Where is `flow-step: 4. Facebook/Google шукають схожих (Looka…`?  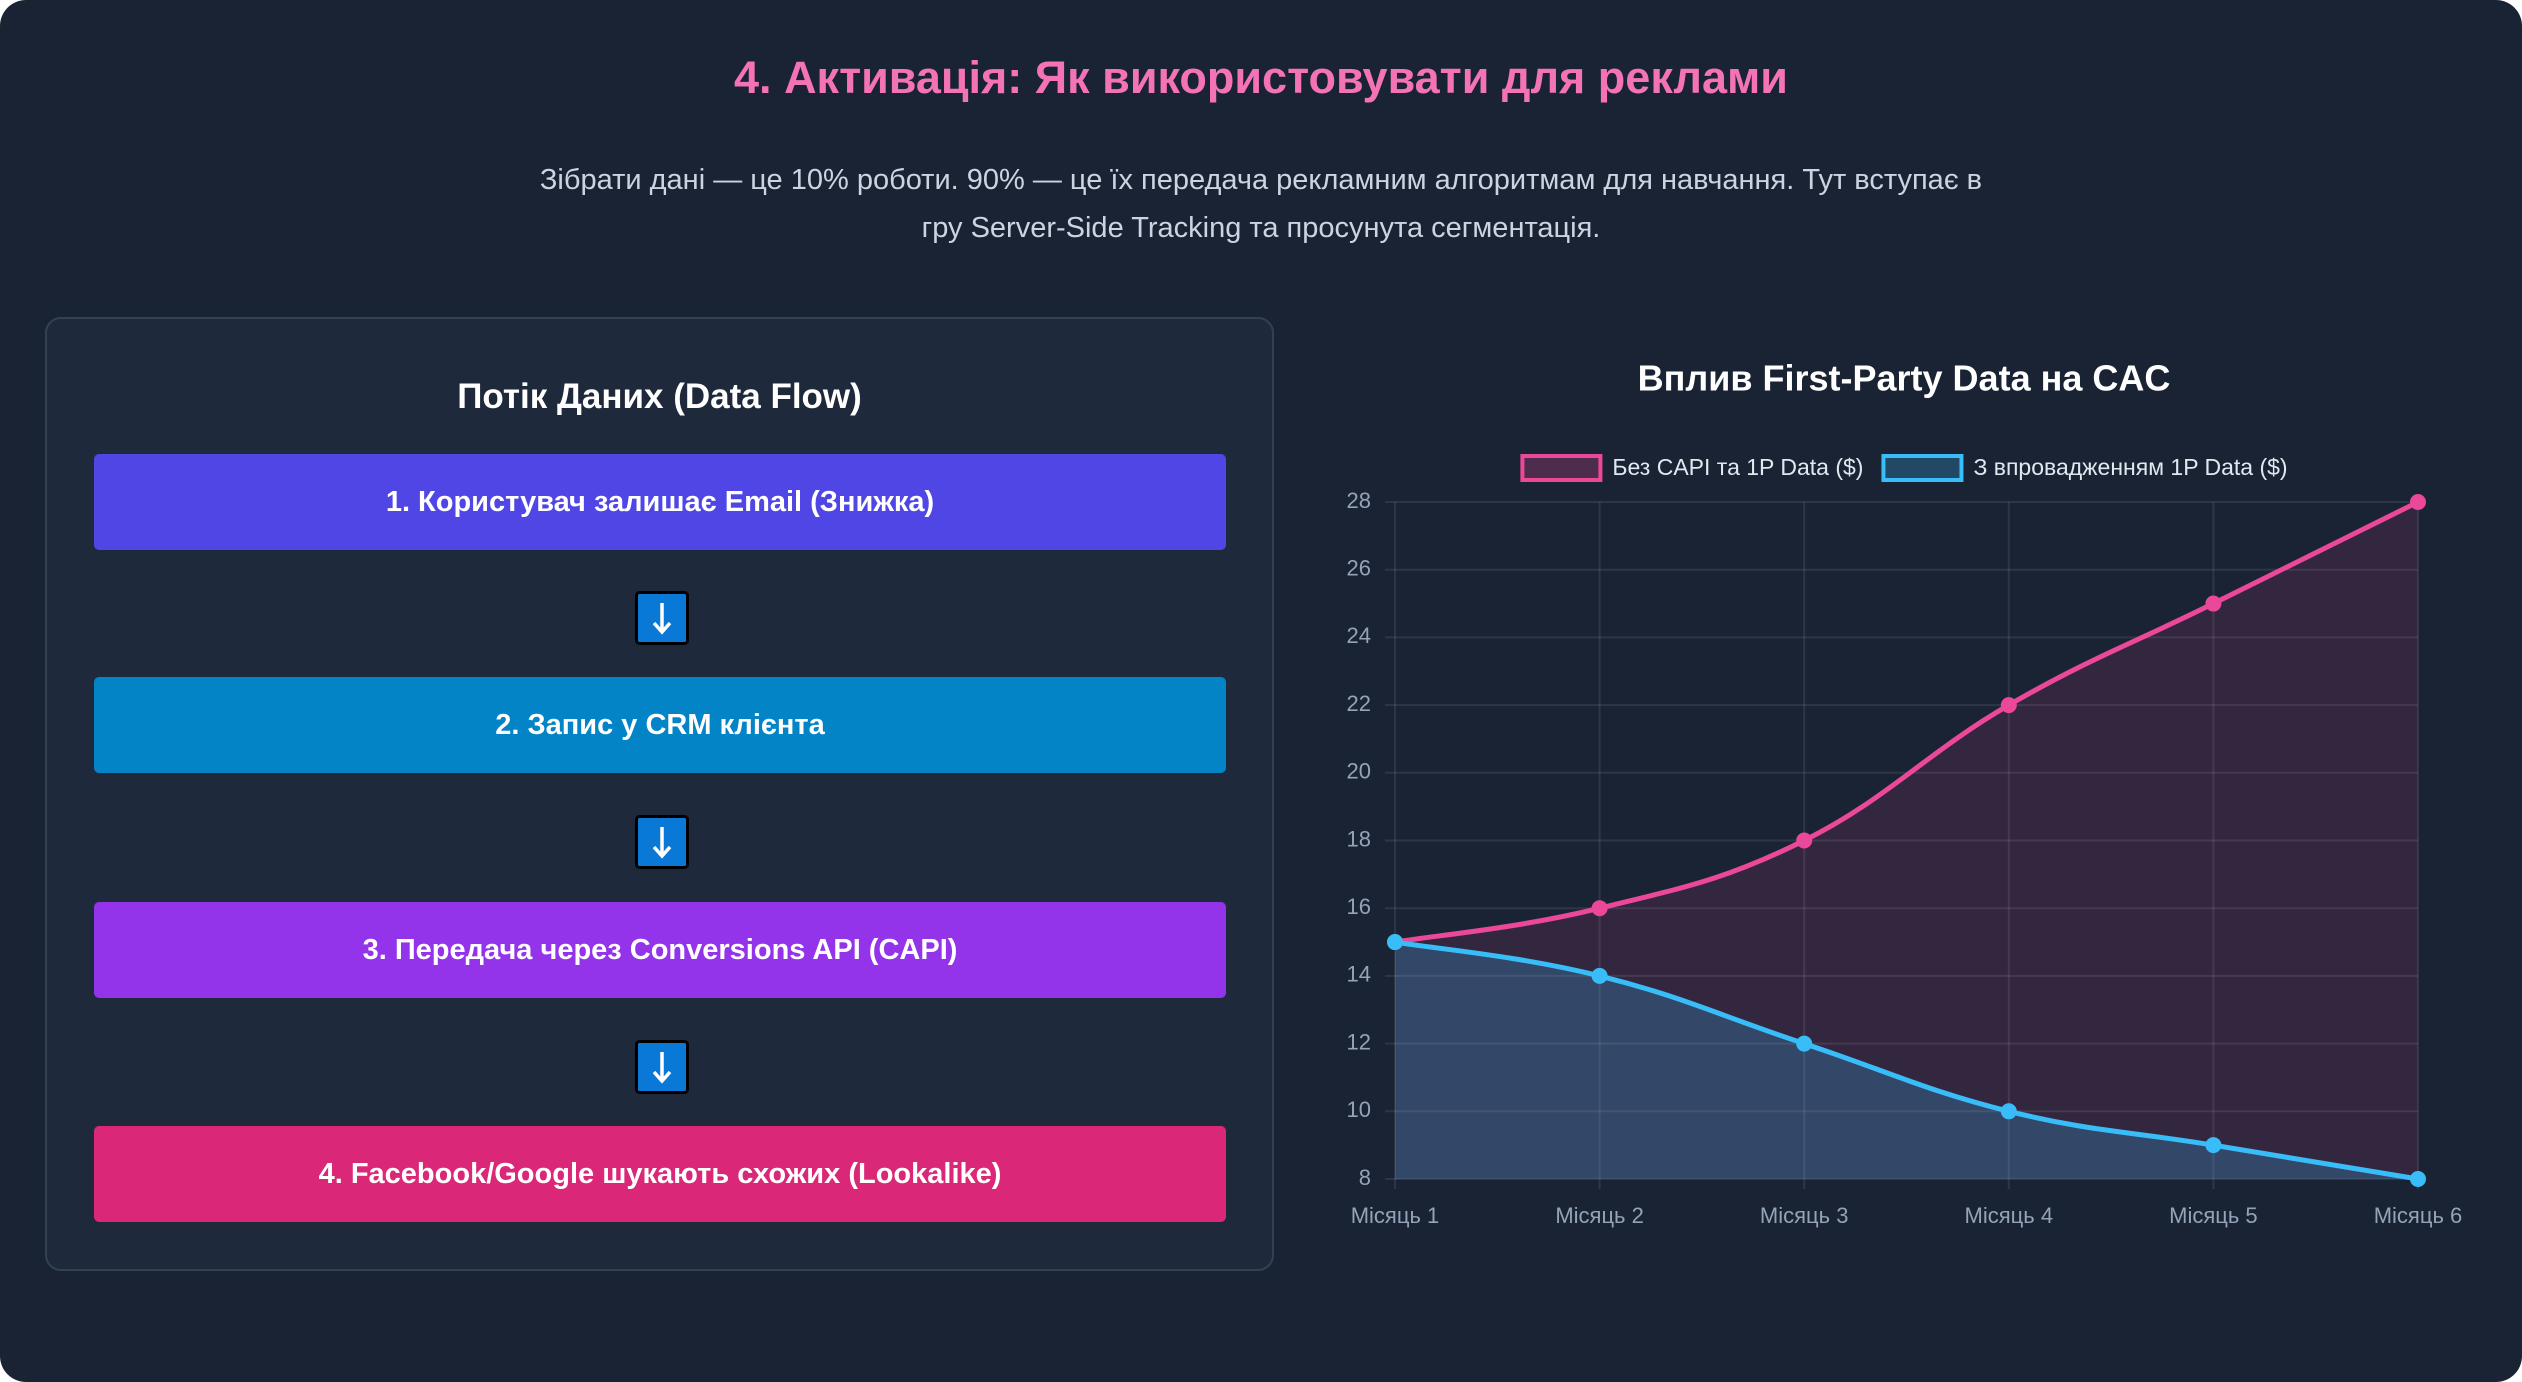
flow-step: 4. Facebook/Google шукають схожих (Looka… is located at coordinates (660, 1174).